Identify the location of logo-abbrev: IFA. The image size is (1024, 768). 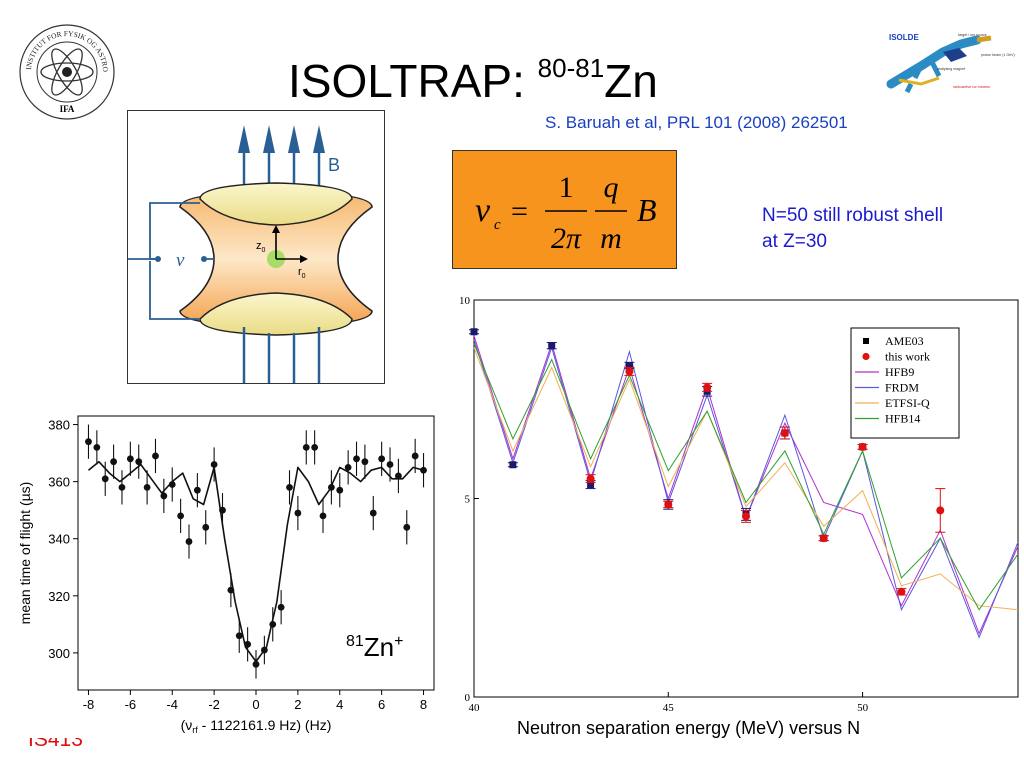
(67, 109).